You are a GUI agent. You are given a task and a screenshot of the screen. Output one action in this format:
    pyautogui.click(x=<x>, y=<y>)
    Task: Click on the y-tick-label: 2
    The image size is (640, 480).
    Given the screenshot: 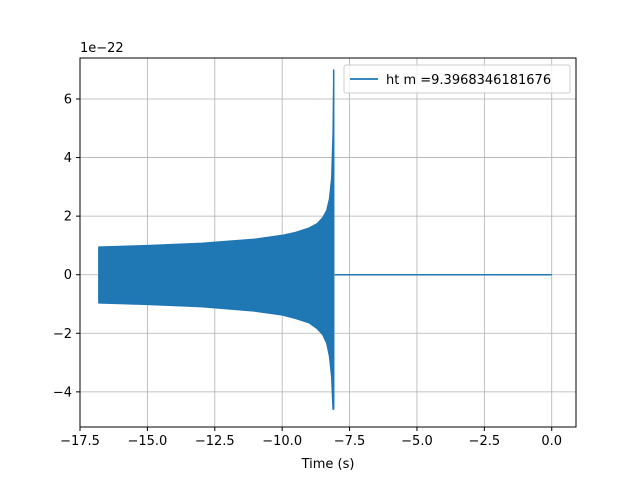 What is the action you would take?
    pyautogui.click(x=68, y=217)
    